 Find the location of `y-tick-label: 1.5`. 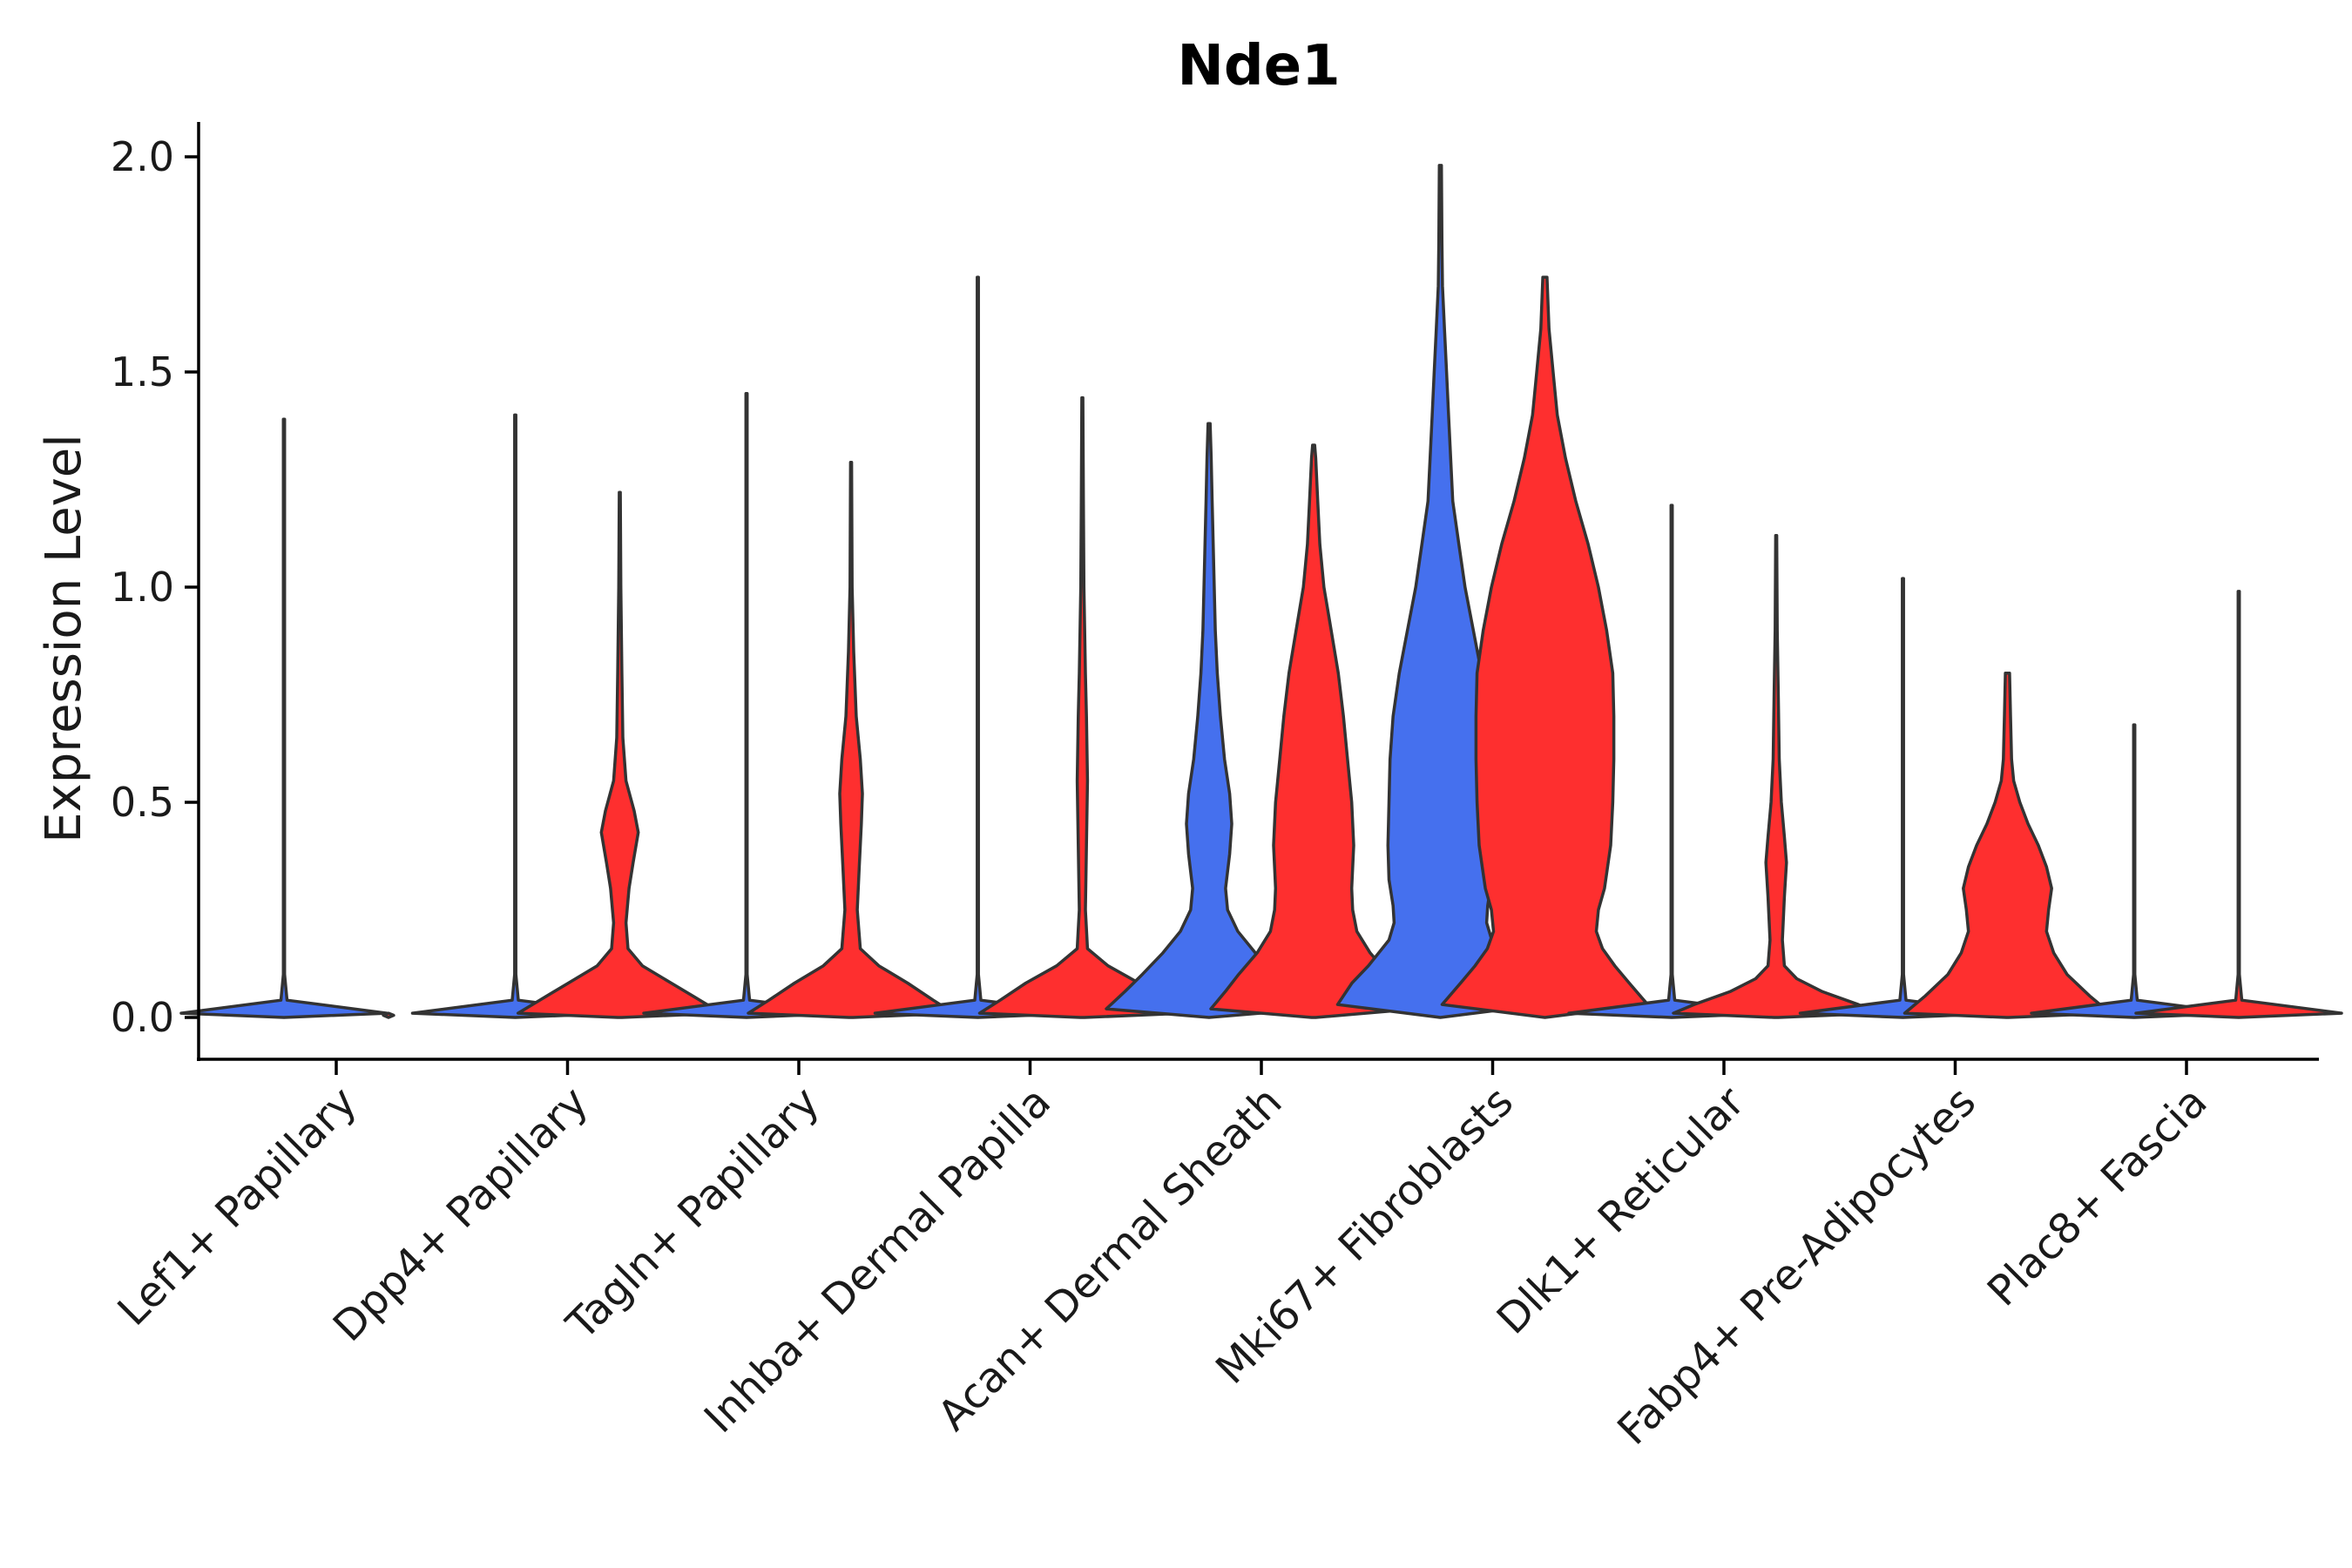

y-tick-label: 1.5 is located at coordinates (142, 371).